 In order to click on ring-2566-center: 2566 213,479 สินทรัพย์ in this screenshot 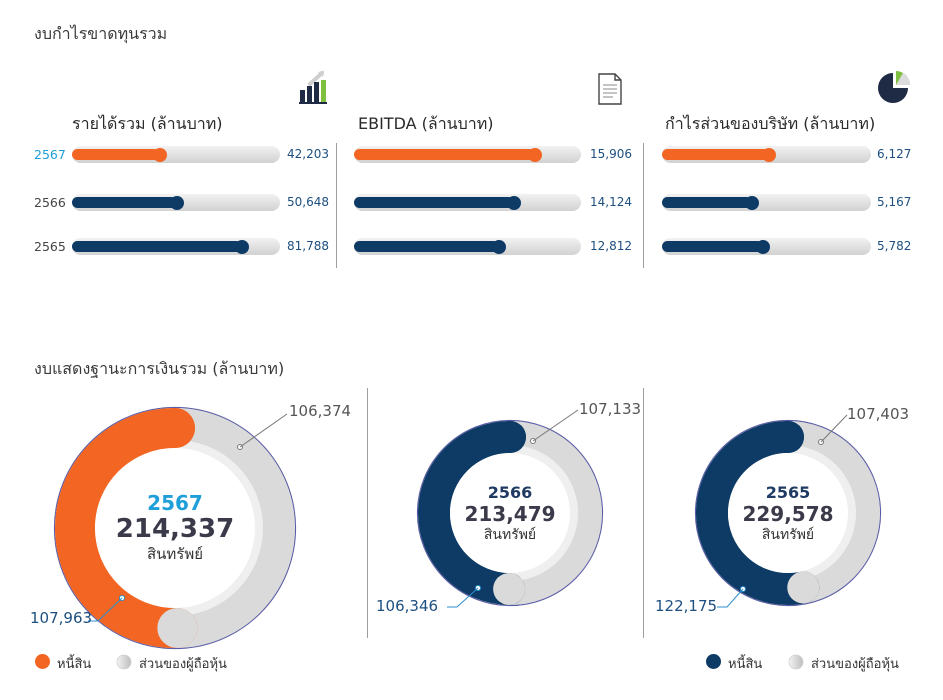, I will do `click(510, 514)`.